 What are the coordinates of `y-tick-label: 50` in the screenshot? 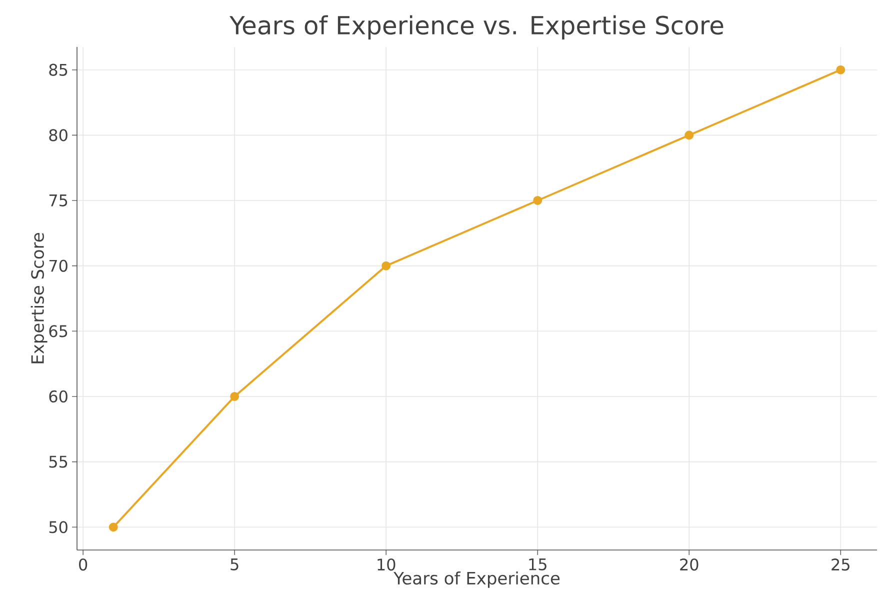 It's located at (58, 527).